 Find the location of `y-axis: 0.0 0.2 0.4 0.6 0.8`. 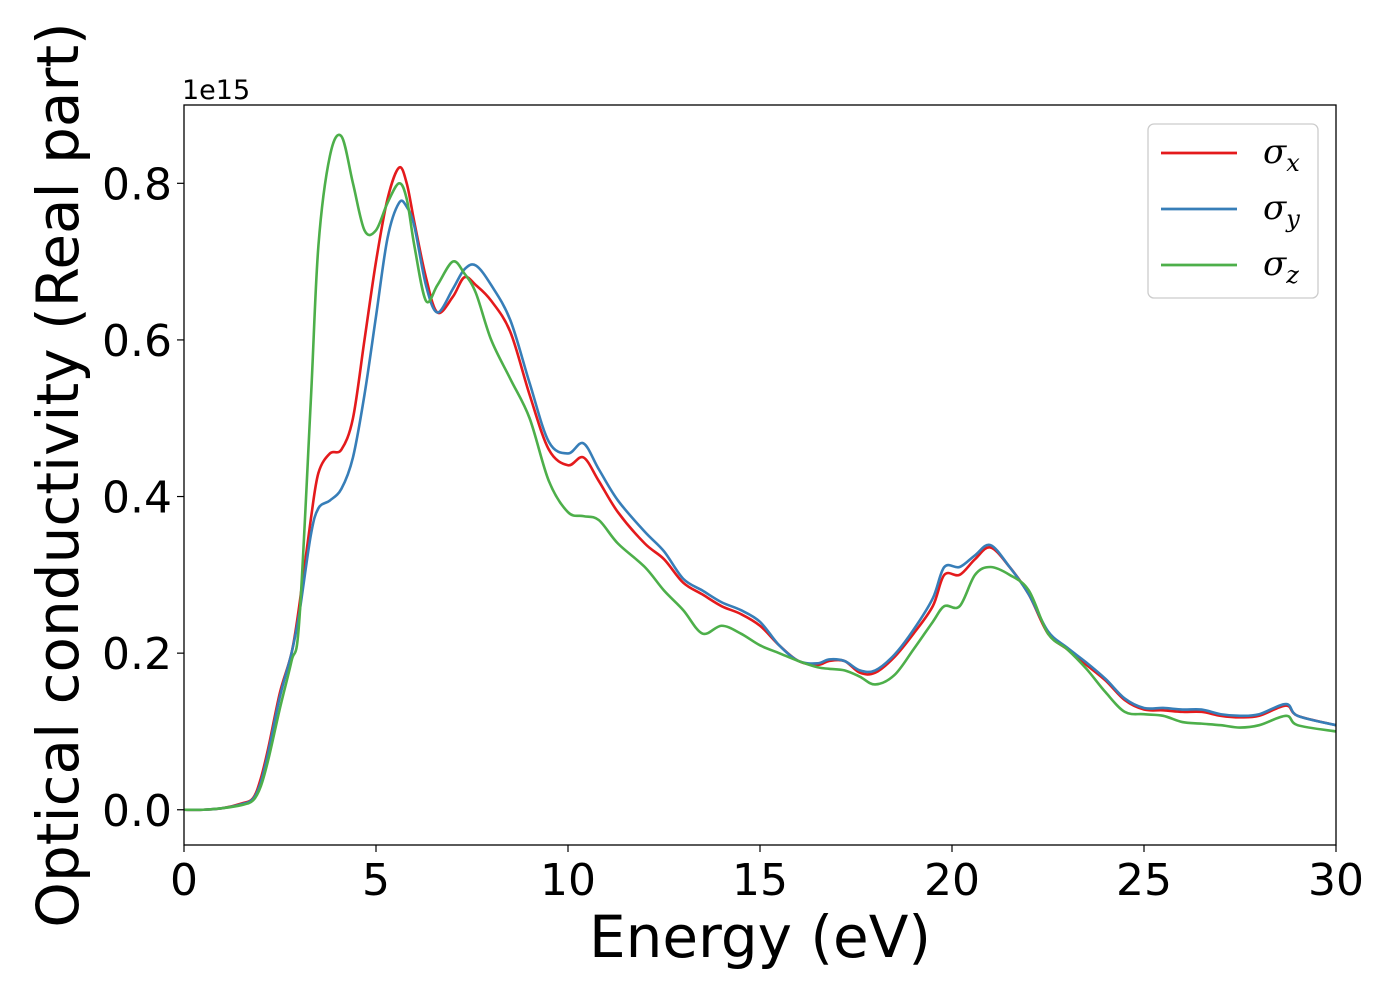

y-axis: 0.0 0.2 0.4 0.6 0.8 is located at coordinates (143, 498).